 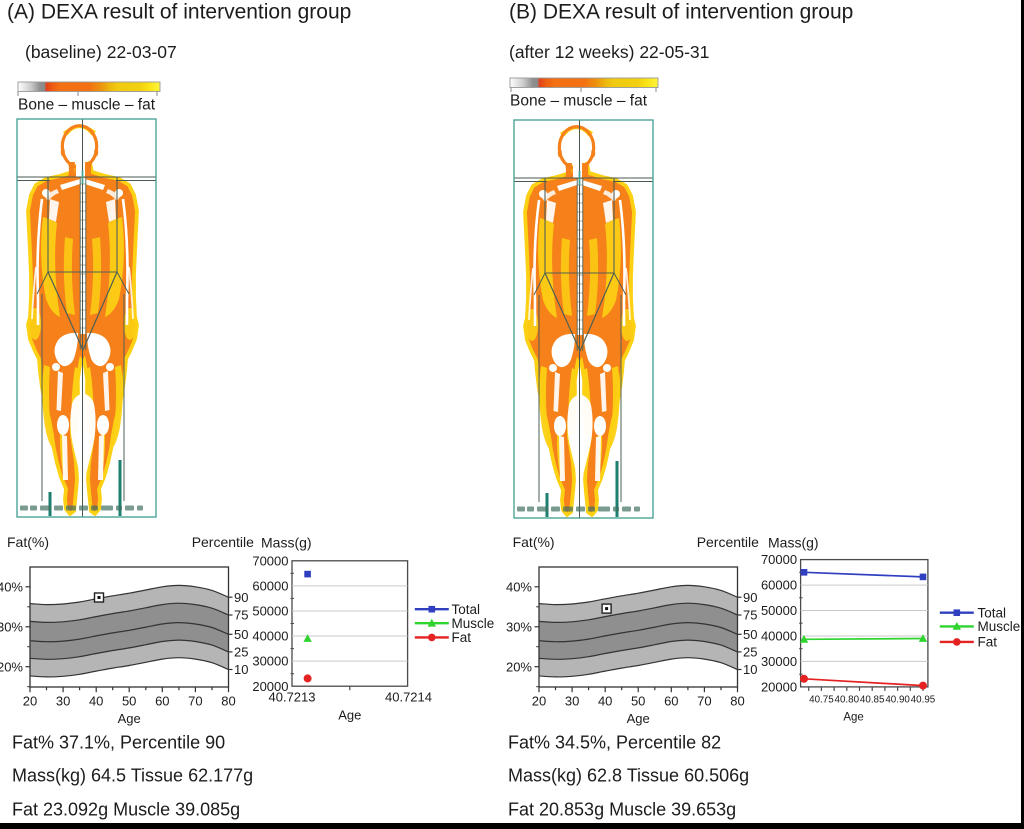 I want to click on svg-text: (baseline) 22-03-07, so click(x=101, y=52).